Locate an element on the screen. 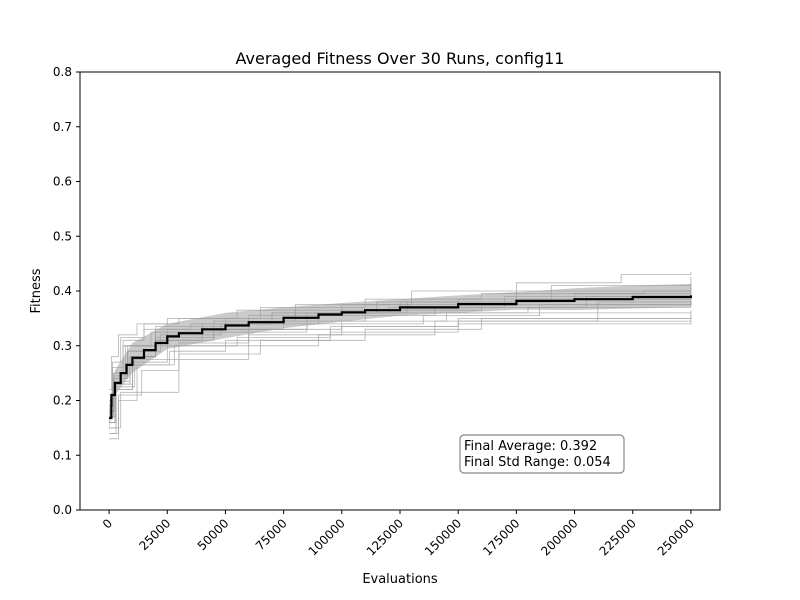  annotation-frame is located at coordinates (542, 454).